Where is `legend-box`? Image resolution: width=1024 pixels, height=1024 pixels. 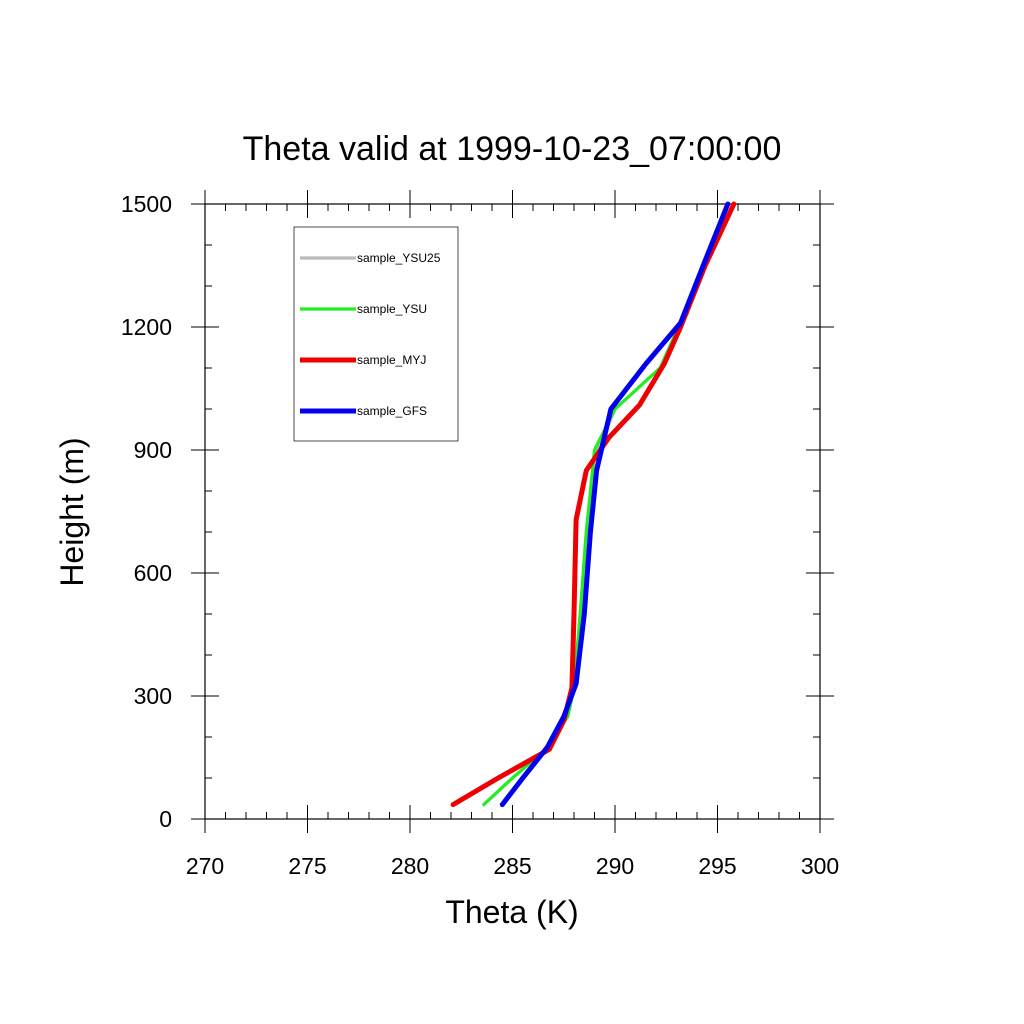 legend-box is located at coordinates (376, 334).